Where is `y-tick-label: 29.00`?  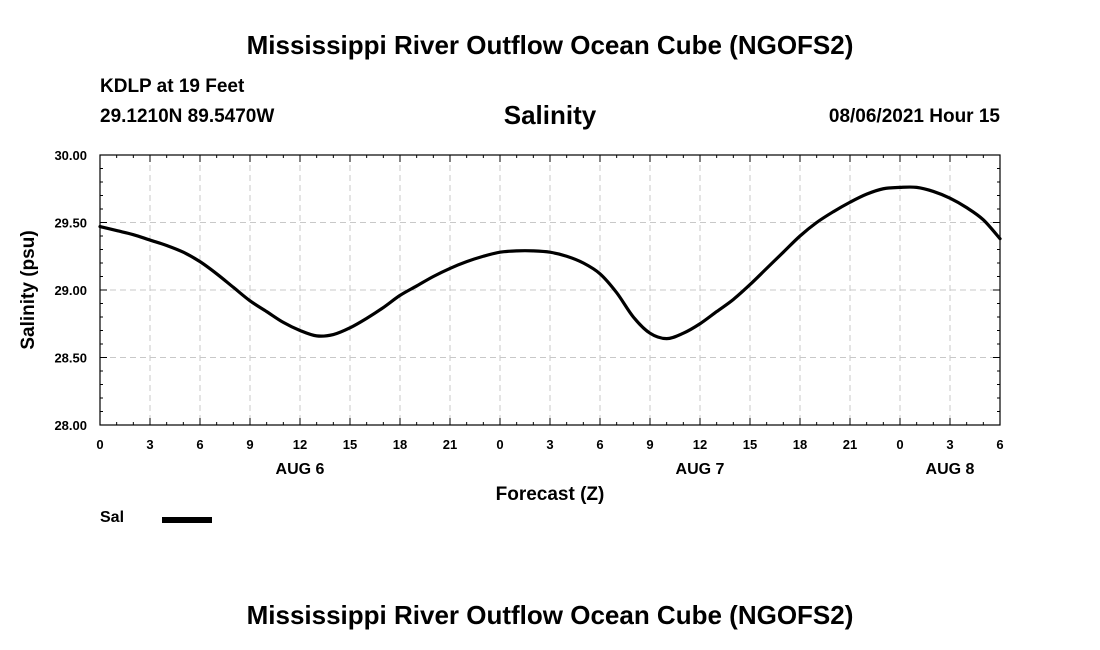
y-tick-label: 29.00 is located at coordinates (70, 290).